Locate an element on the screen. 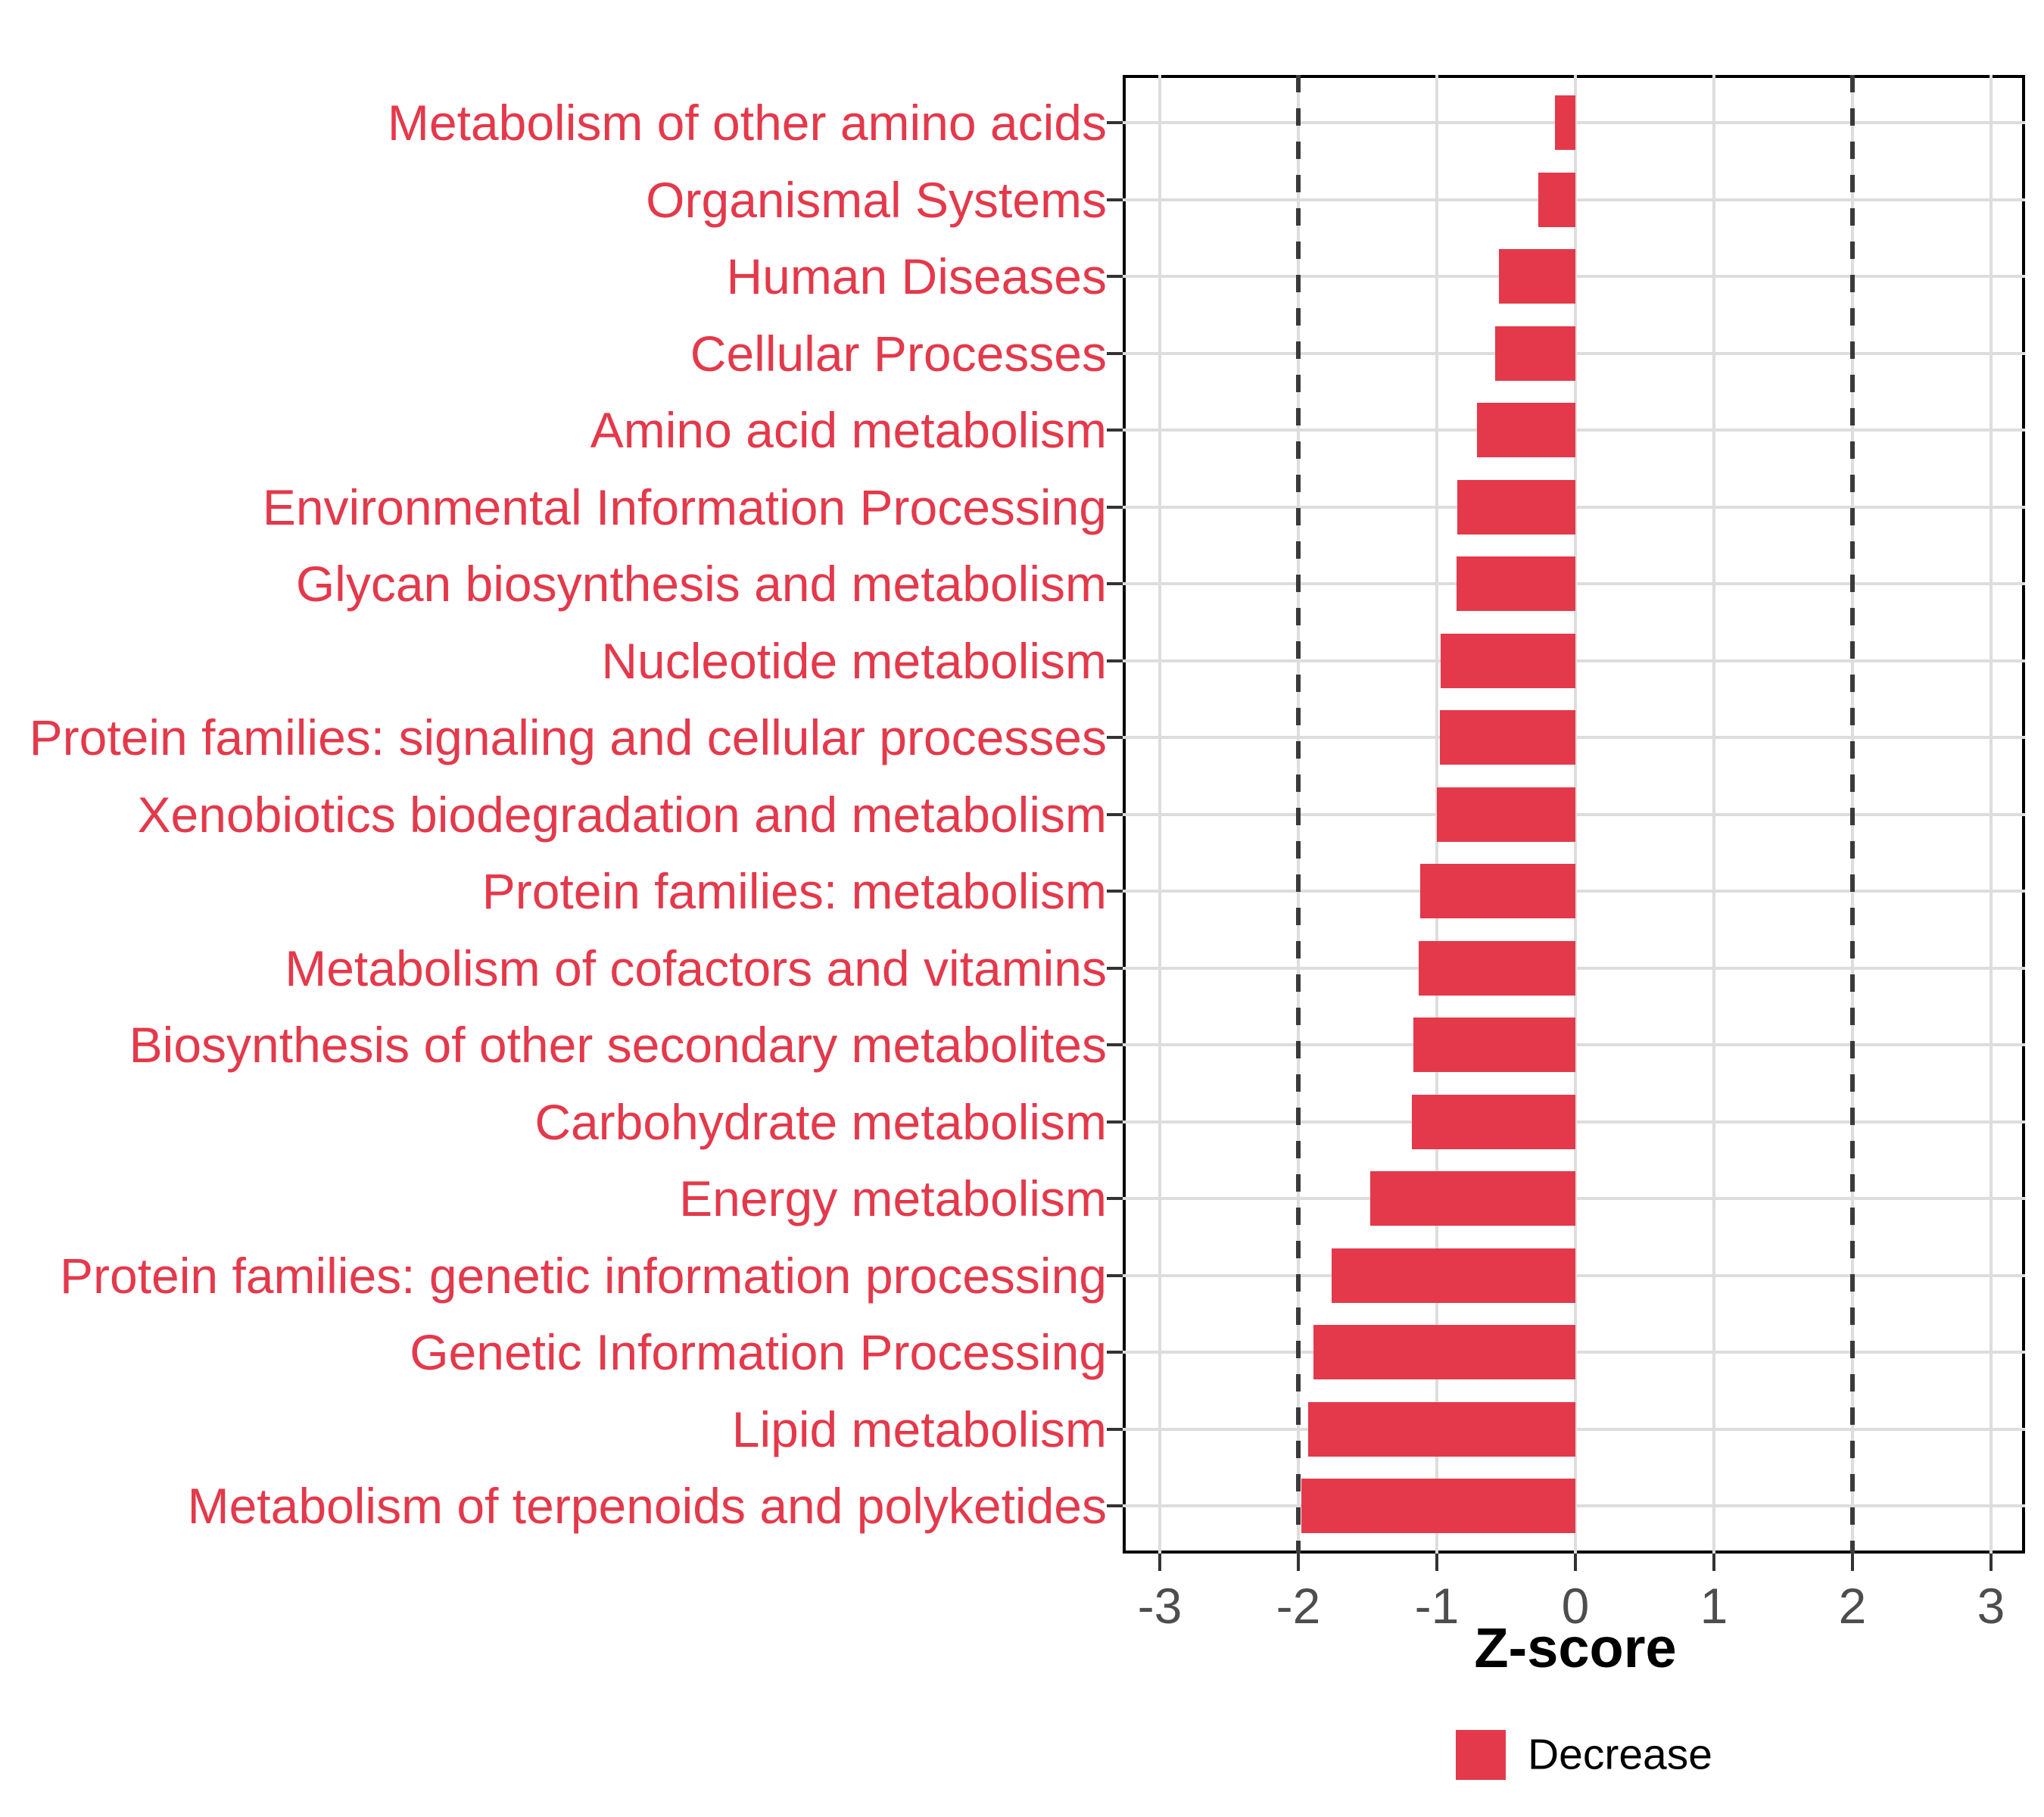 This screenshot has height=1817, width=2044. y-axis-category-label: Glycan biosynthesis and metabolism is located at coordinates (701, 584).